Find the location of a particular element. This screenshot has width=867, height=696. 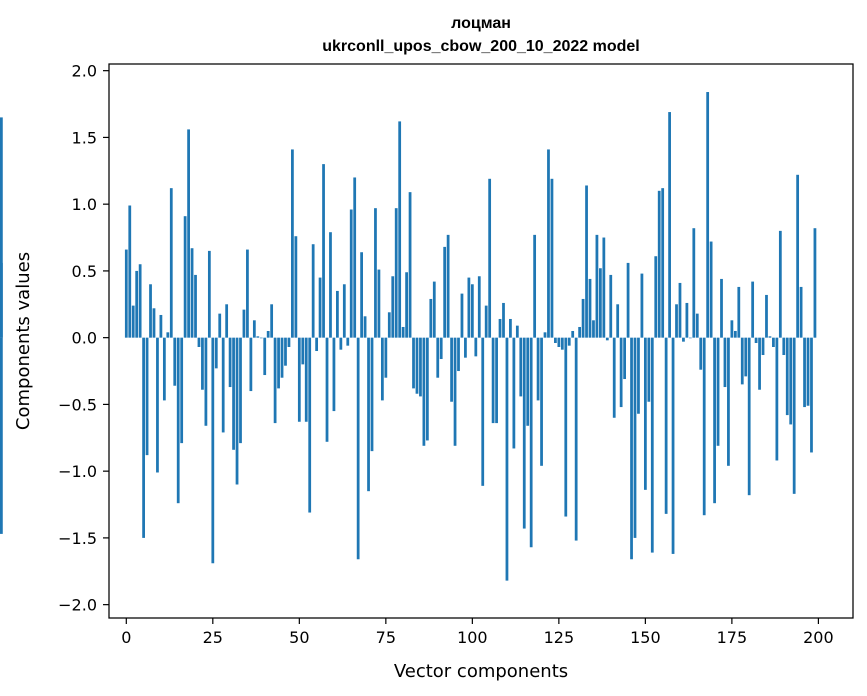

y-tick-label: −2.0 is located at coordinates (77, 605).